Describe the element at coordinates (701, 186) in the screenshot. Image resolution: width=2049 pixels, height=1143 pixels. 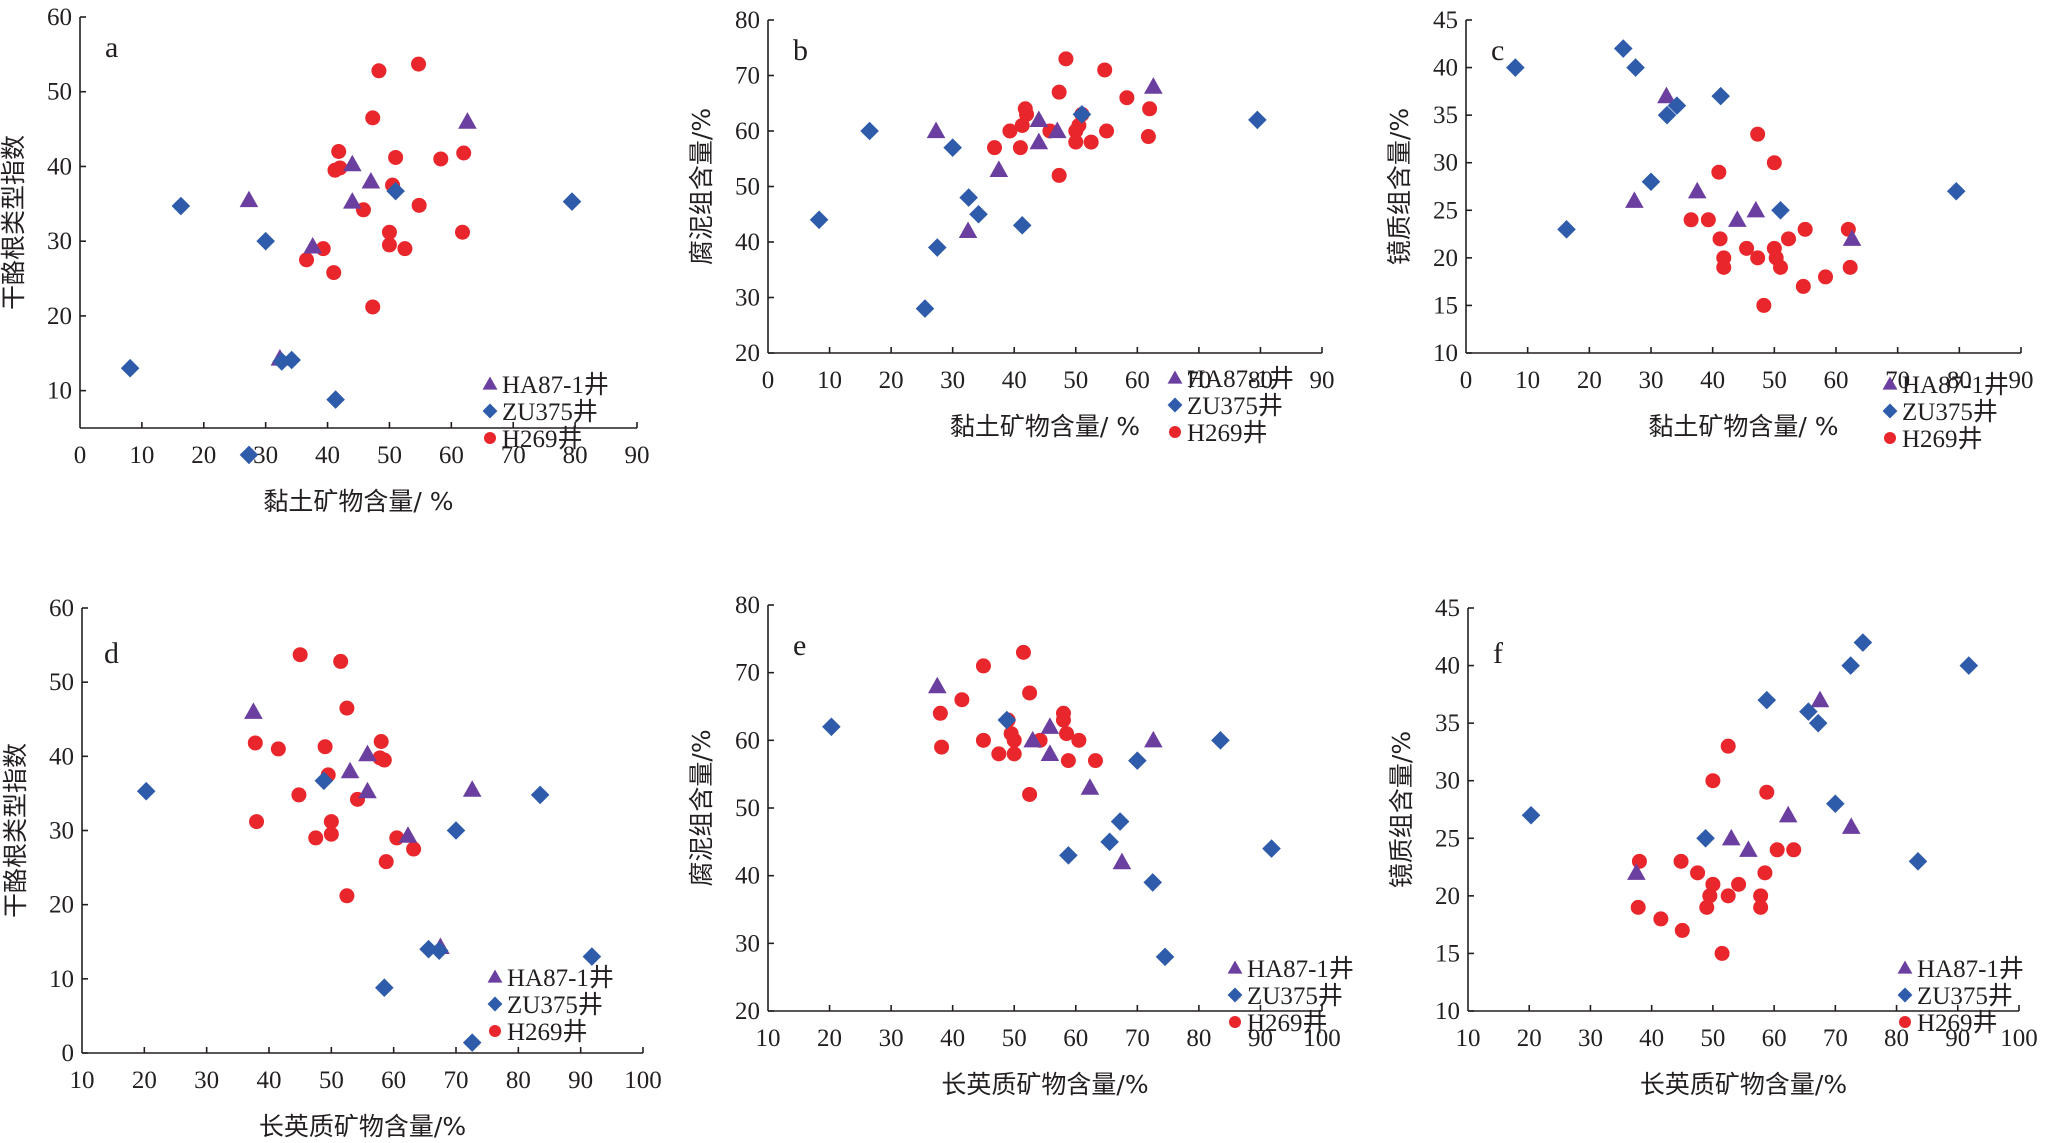
I see `y-axis-title: 腐泥组含量/%` at that location.